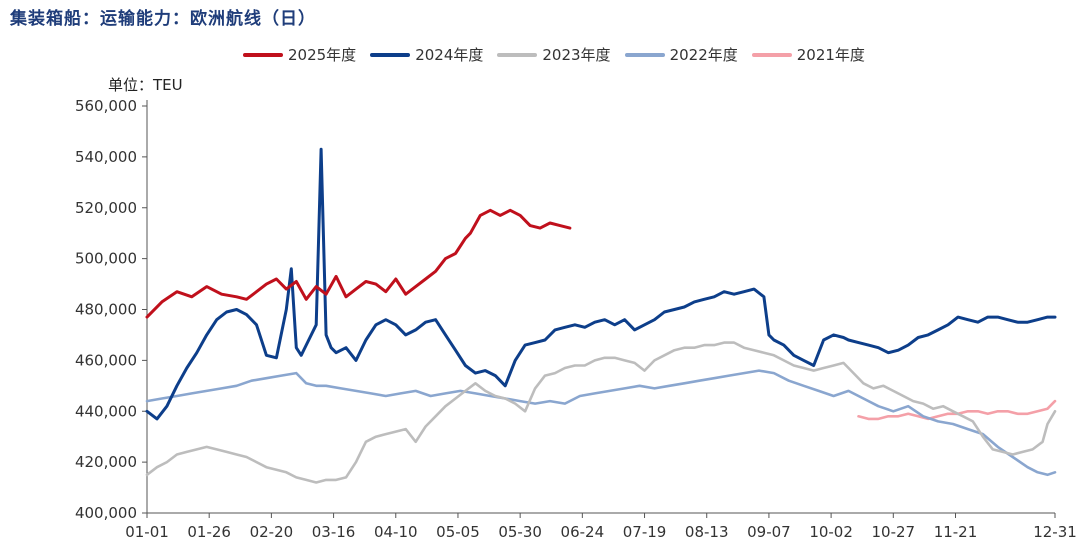 The image size is (1080, 543). Describe the element at coordinates (390, 54) in the screenshot. I see `legend-swatch-2024` at that location.